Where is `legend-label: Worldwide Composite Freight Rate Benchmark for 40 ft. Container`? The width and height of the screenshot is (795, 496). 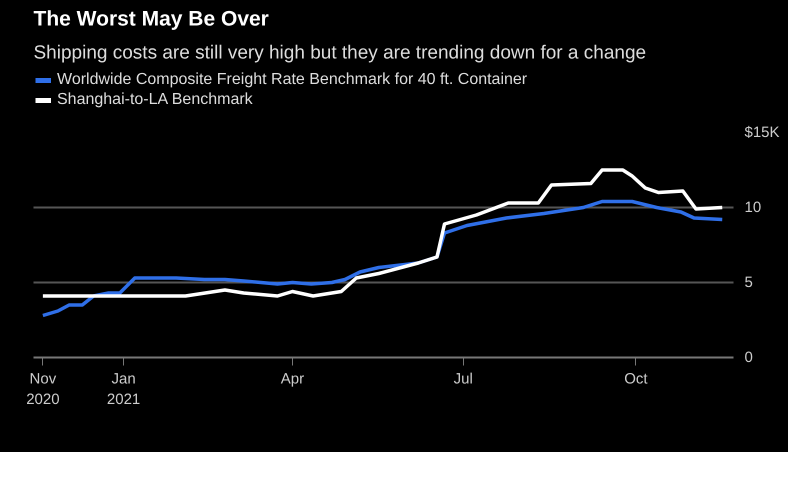 legend-label: Worldwide Composite Freight Rate Benchmark for 40 ft. Container is located at coordinates (292, 80).